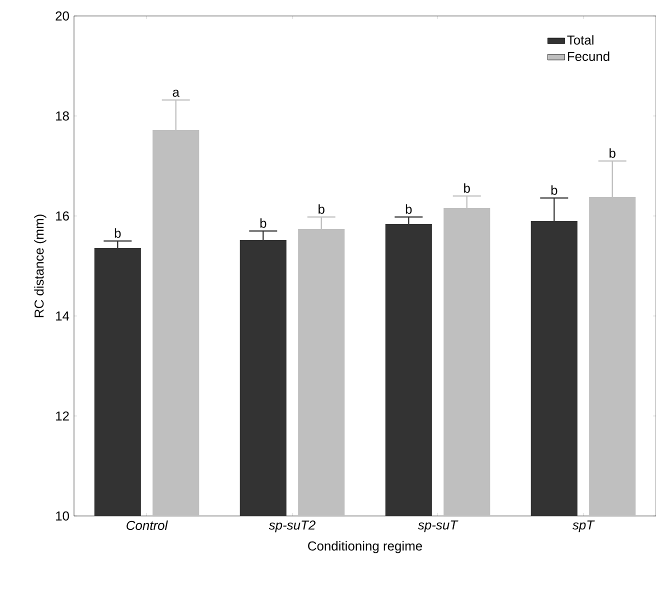  I want to click on x-tick-label: Control, so click(147, 525).